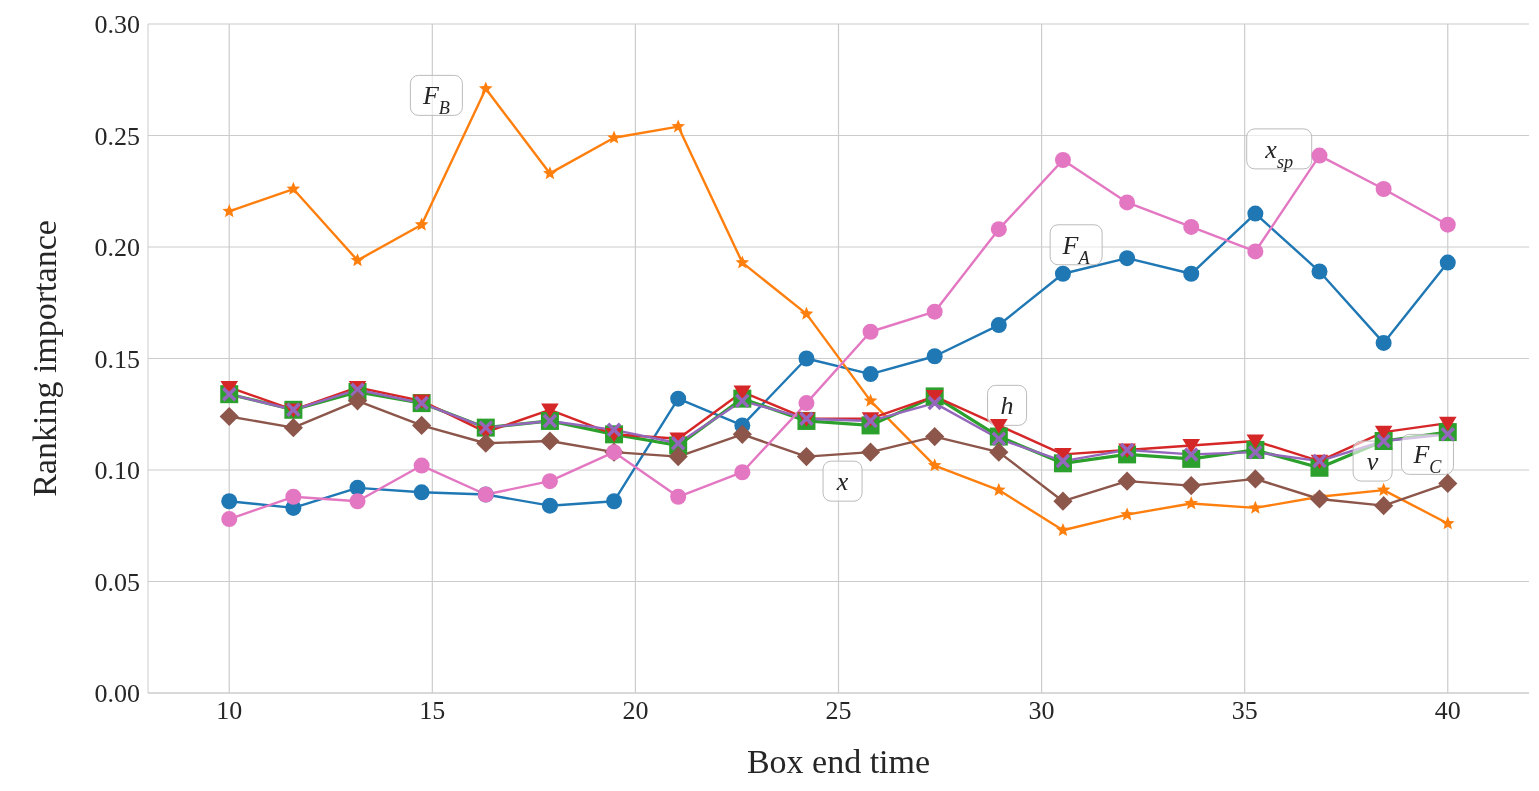 The width and height of the screenshot is (1539, 791). I want to click on y-tick-label: 0.15, so click(117, 359).